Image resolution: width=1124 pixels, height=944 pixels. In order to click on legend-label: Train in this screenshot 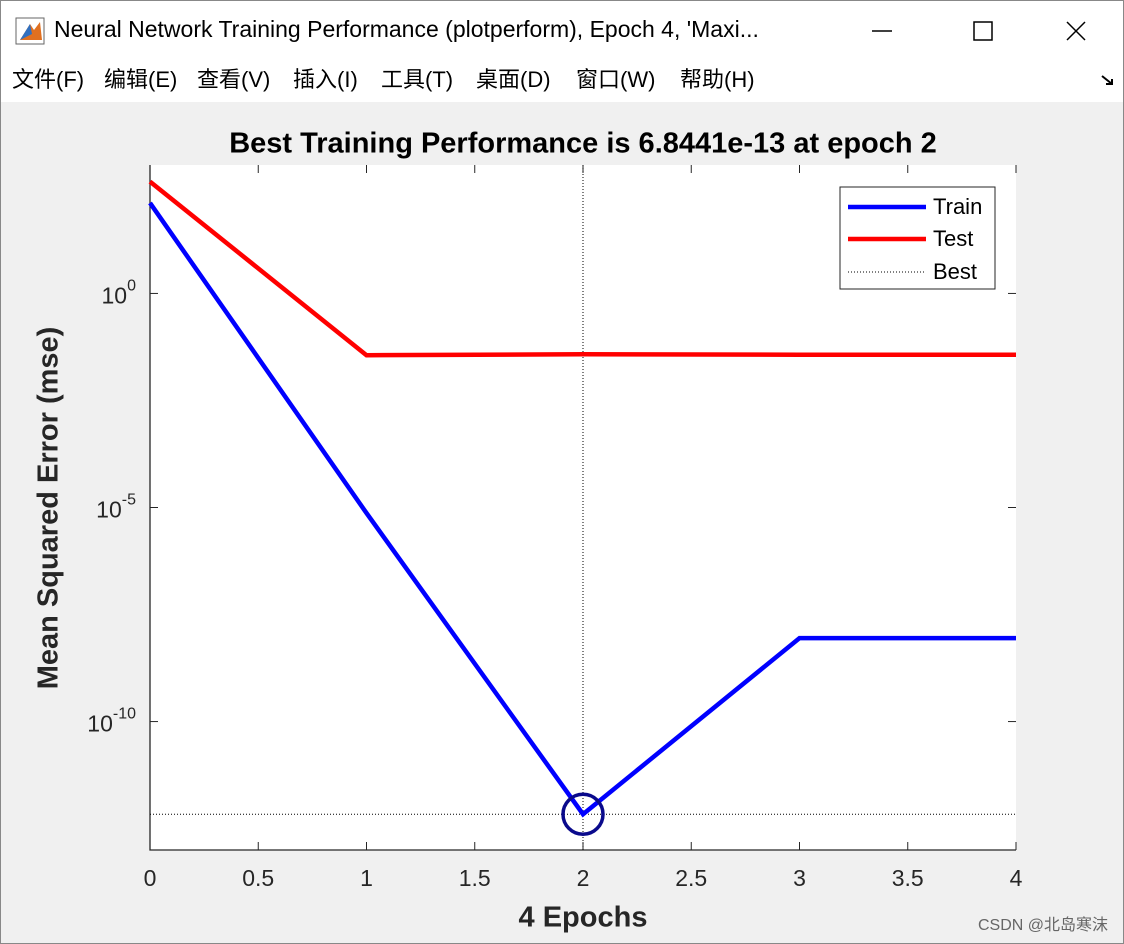, I will do `click(957, 206)`.